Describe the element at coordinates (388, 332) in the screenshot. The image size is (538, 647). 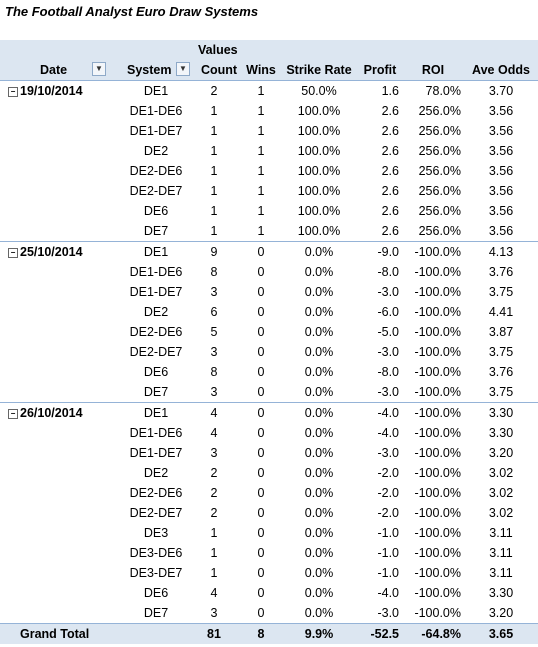
I see `profit-cell: -5.0` at that location.